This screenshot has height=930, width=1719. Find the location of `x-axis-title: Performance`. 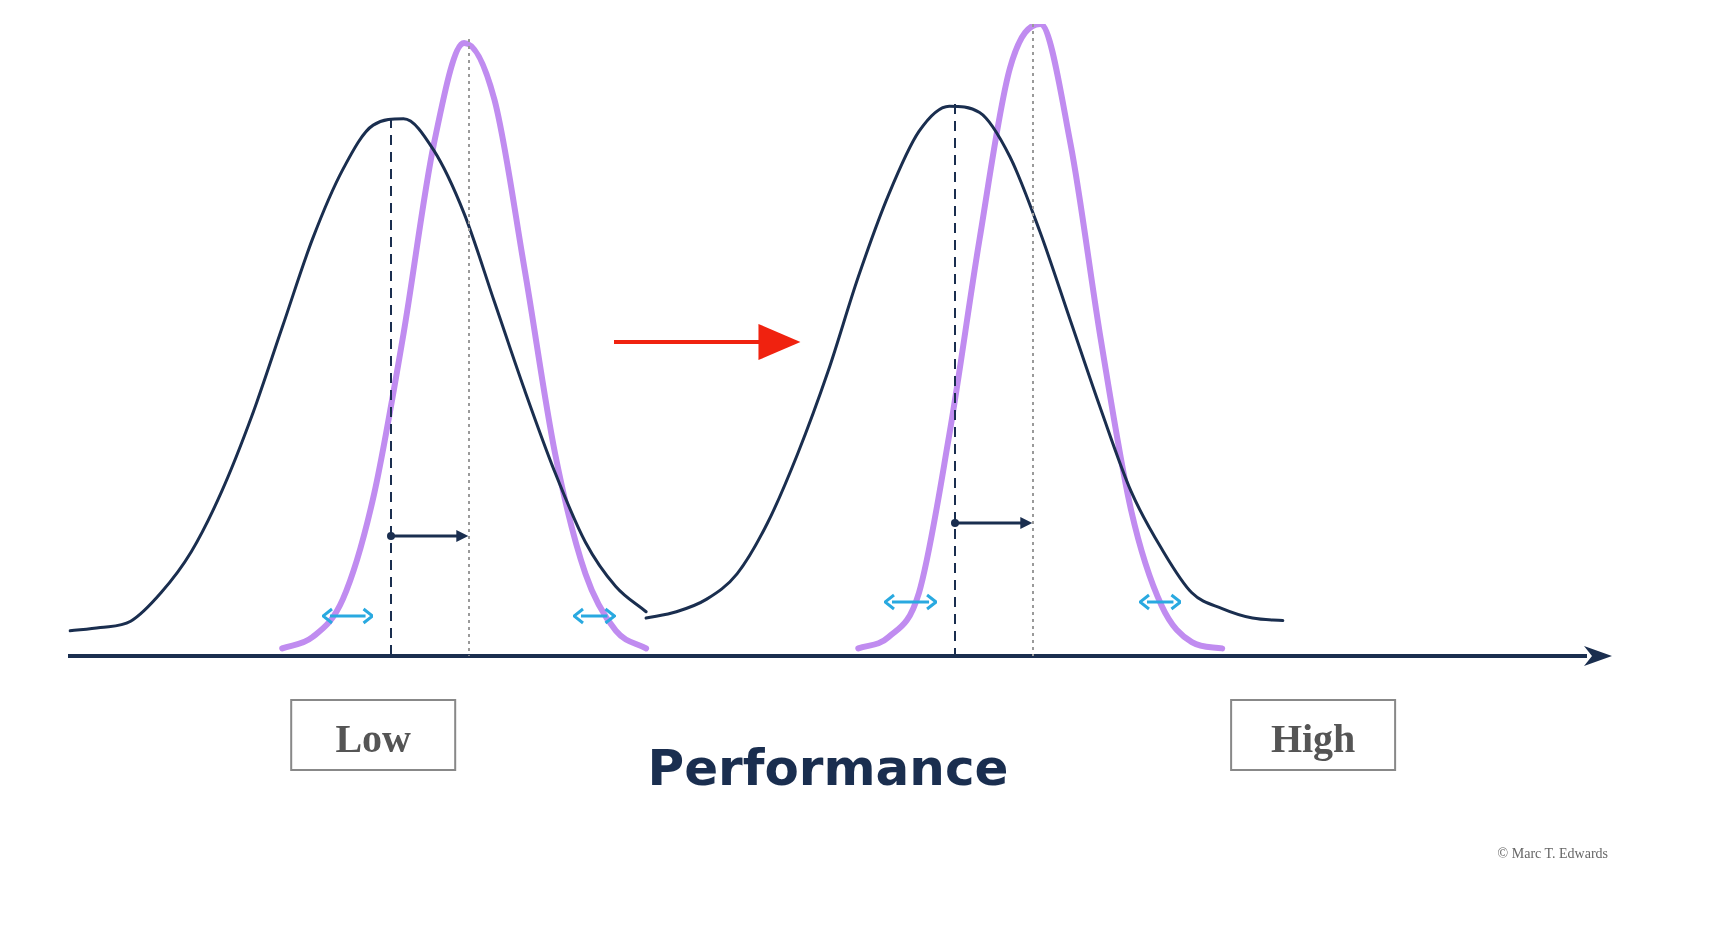

x-axis-title: Performance is located at coordinates (828, 767).